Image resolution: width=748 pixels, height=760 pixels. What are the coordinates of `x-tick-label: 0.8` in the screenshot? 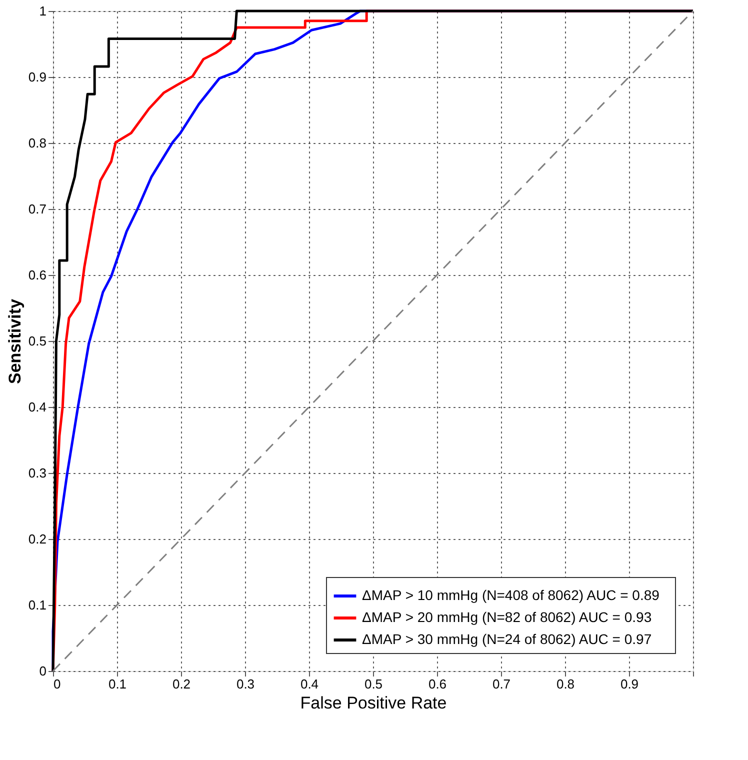 It's located at (565, 684).